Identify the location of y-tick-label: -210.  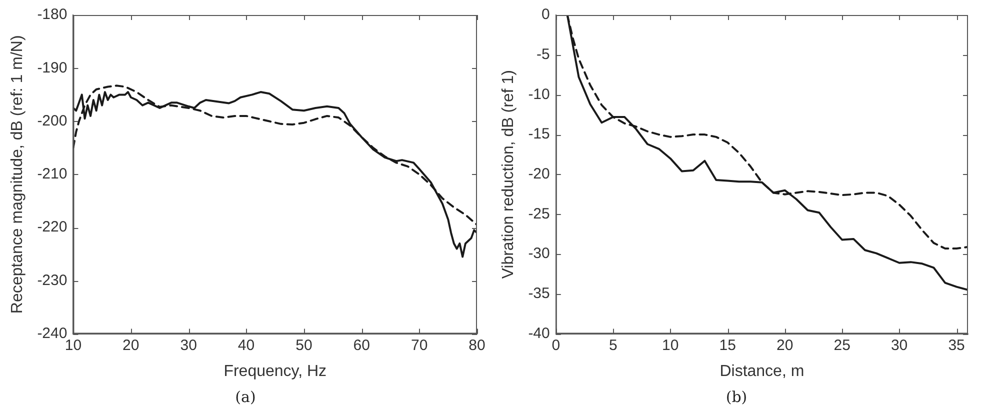
(52, 174).